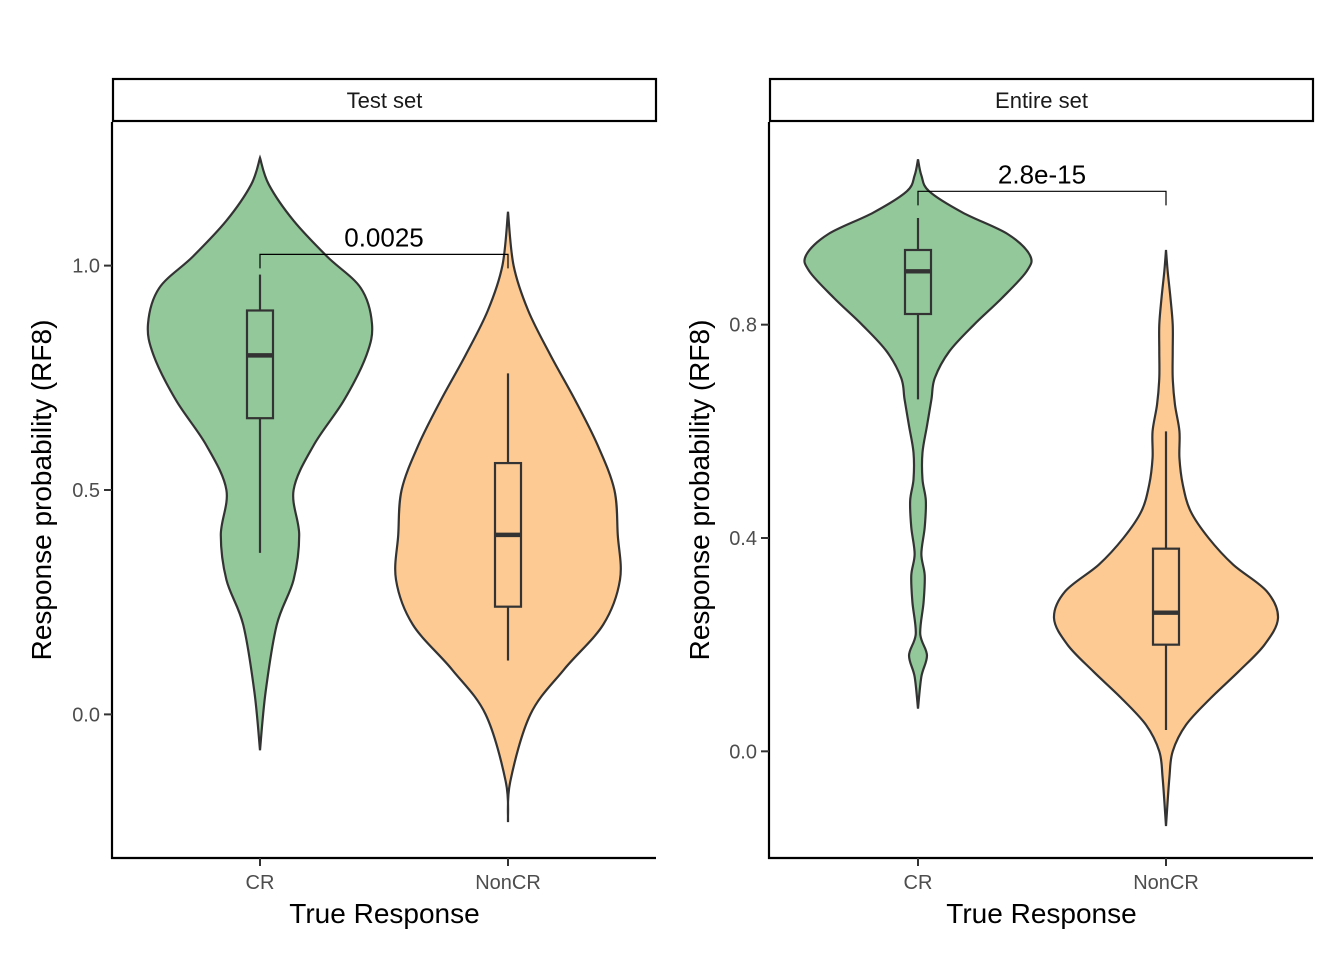 The width and height of the screenshot is (1344, 960). Describe the element at coordinates (918, 434) in the screenshot. I see `violin-cr` at that location.